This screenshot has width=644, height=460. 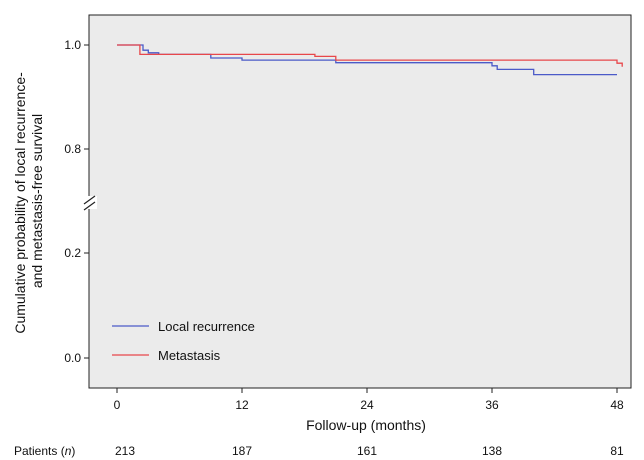 What do you see at coordinates (183, 341) in the screenshot?
I see `legend: Local recurrence Metastasis` at bounding box center [183, 341].